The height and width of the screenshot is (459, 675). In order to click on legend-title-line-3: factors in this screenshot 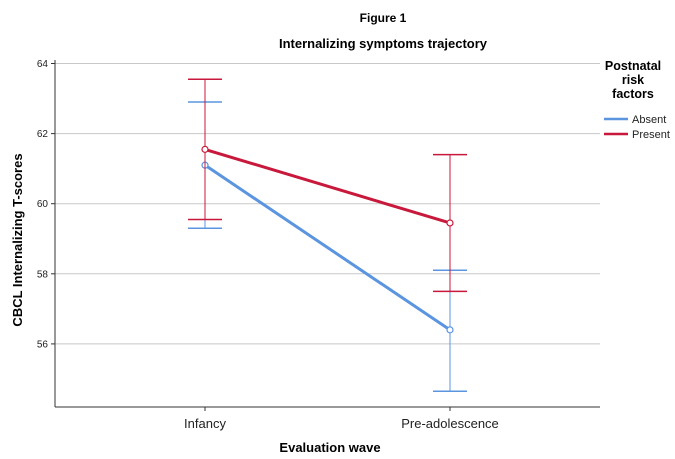, I will do `click(633, 94)`.